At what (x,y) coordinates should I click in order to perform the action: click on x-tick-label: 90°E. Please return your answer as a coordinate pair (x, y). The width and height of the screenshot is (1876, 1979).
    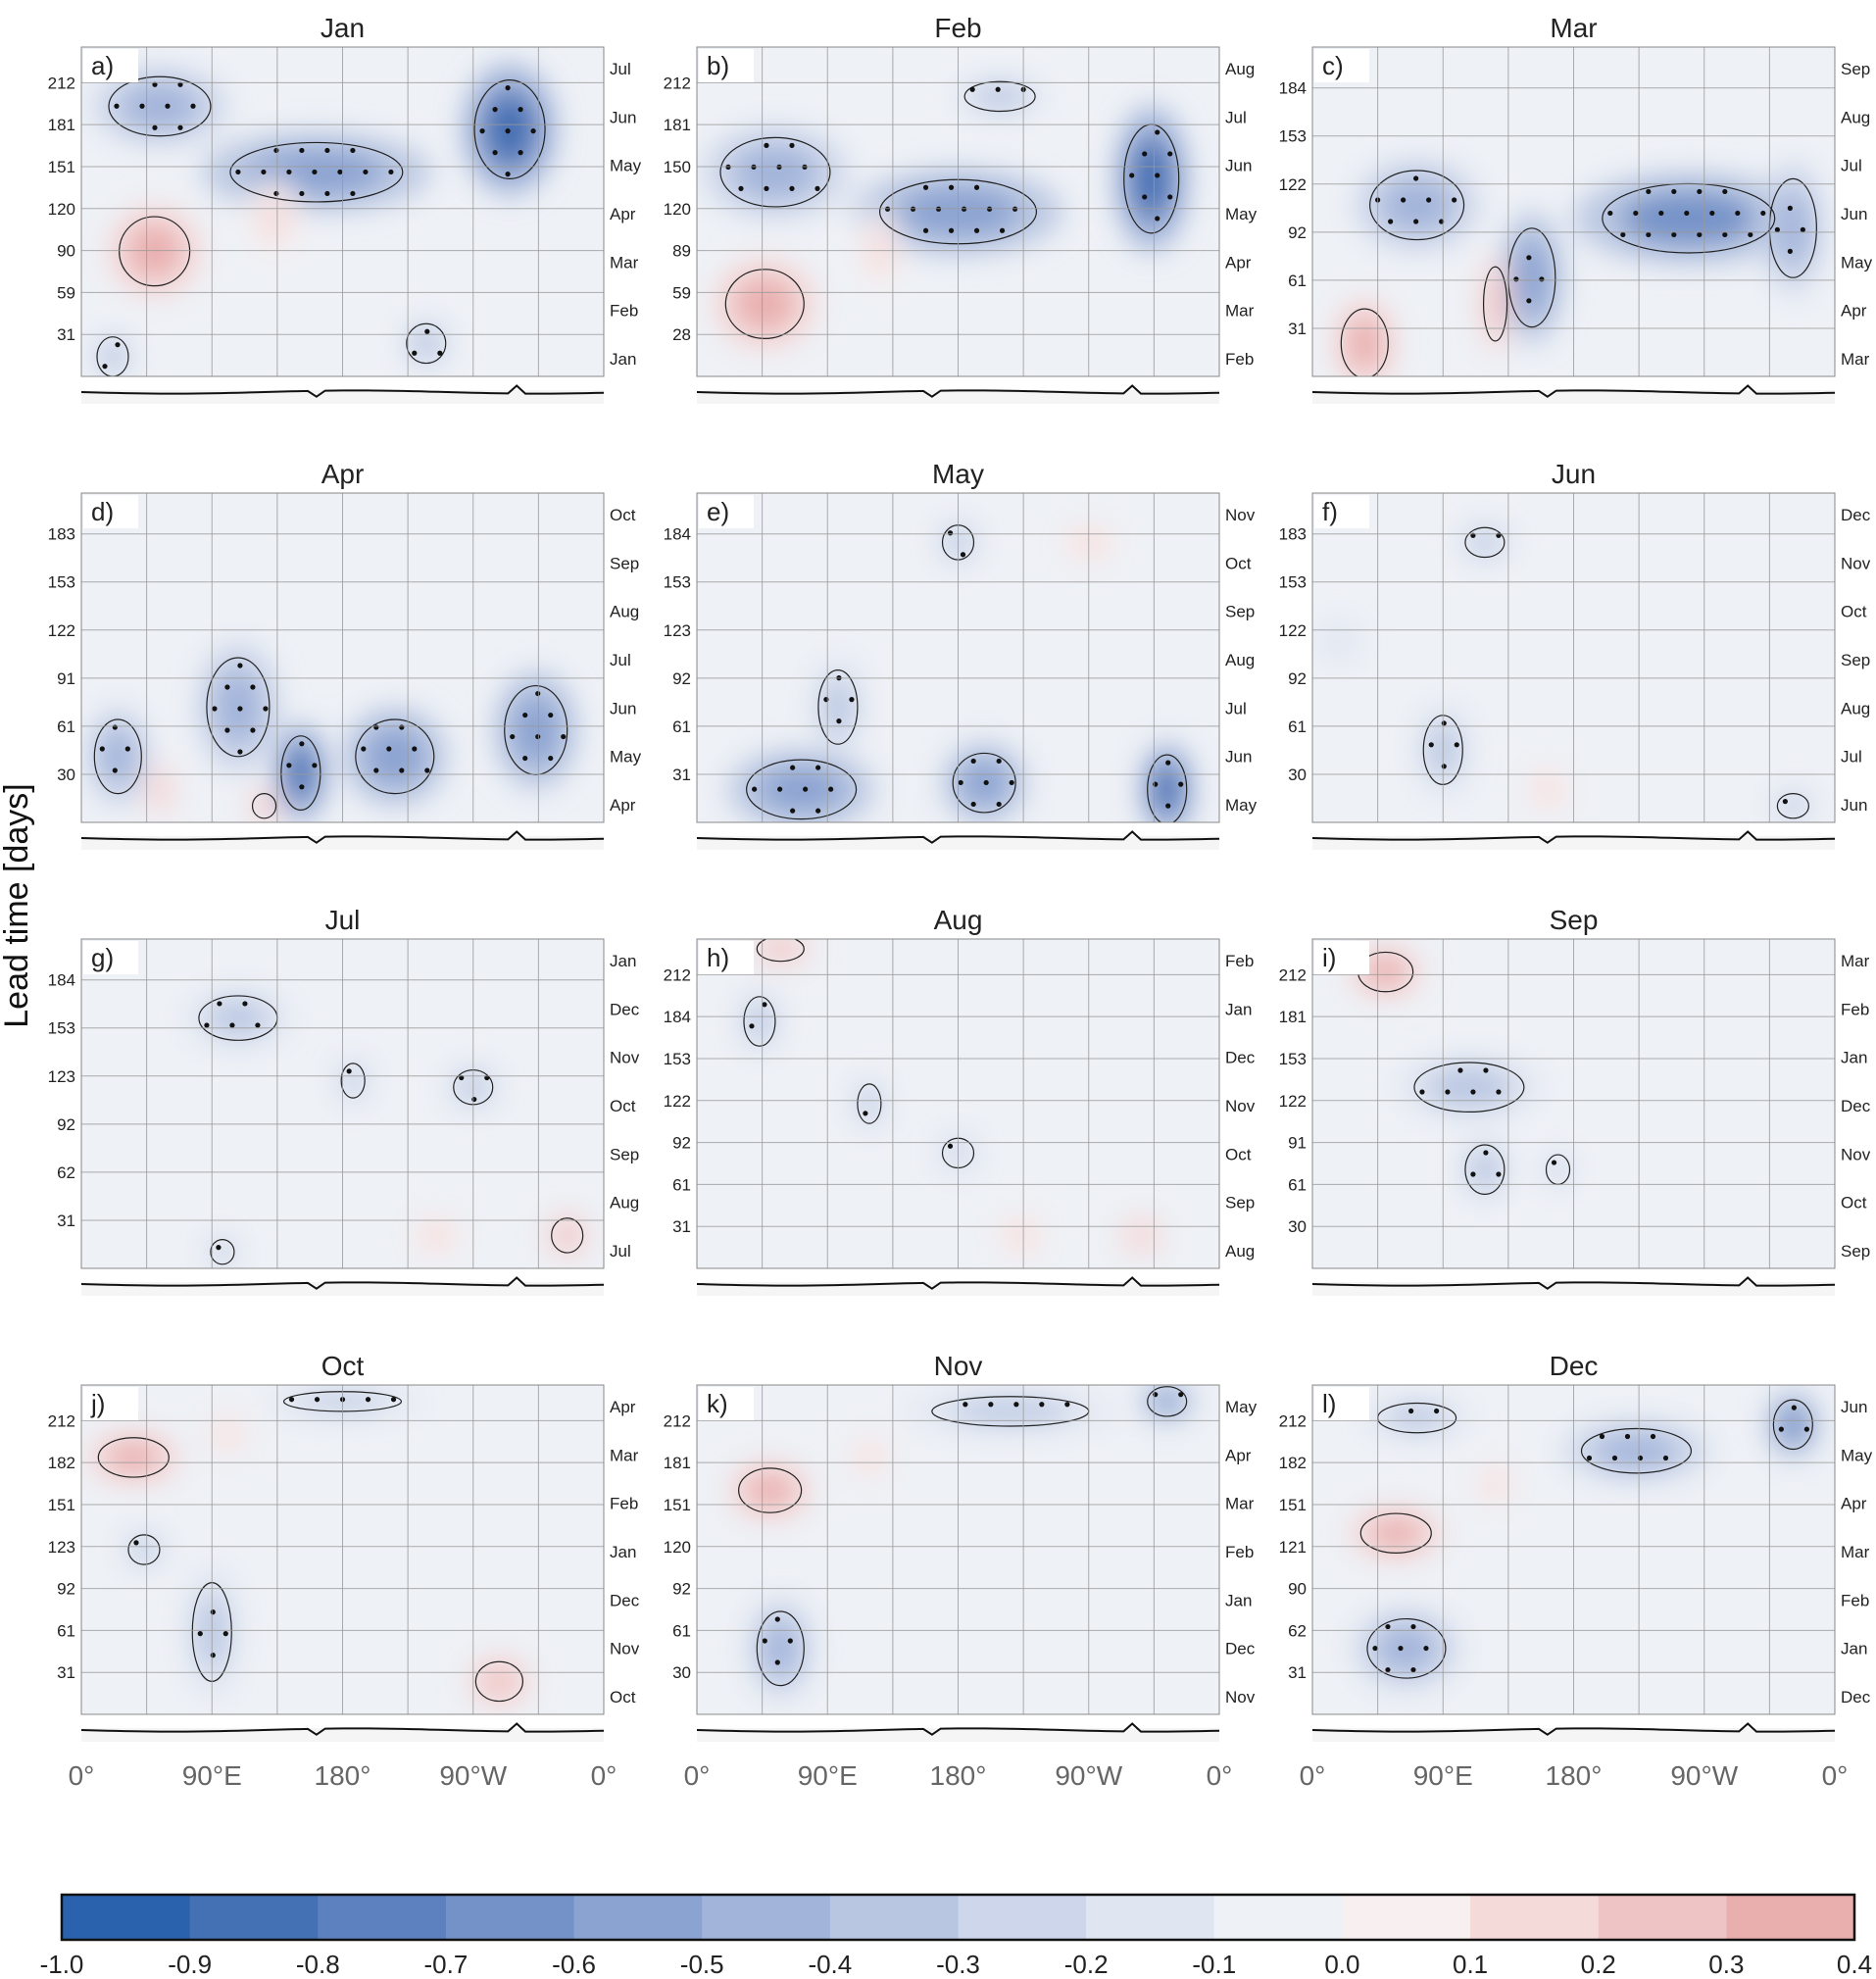
    Looking at the image, I should click on (828, 1775).